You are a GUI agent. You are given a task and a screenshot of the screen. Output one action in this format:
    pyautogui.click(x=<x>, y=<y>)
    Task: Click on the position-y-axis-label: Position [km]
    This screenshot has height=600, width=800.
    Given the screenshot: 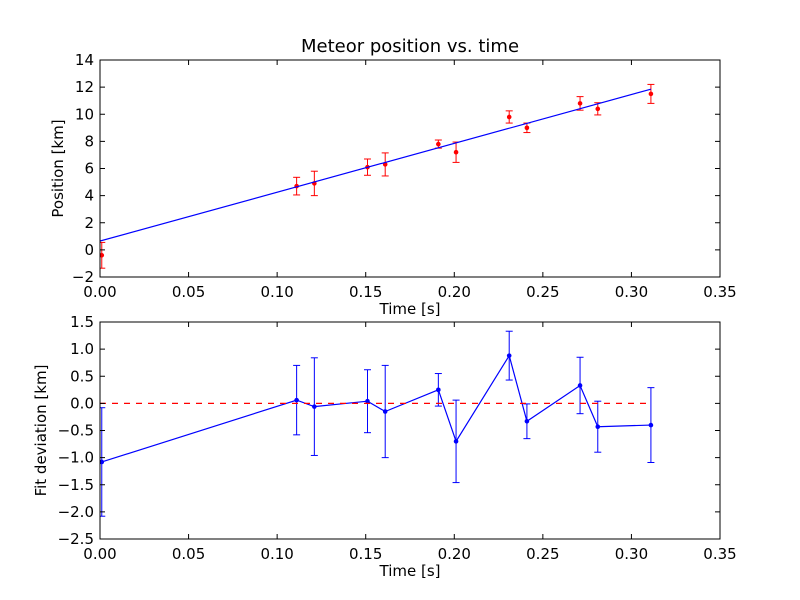 What is the action you would take?
    pyautogui.click(x=58, y=168)
    